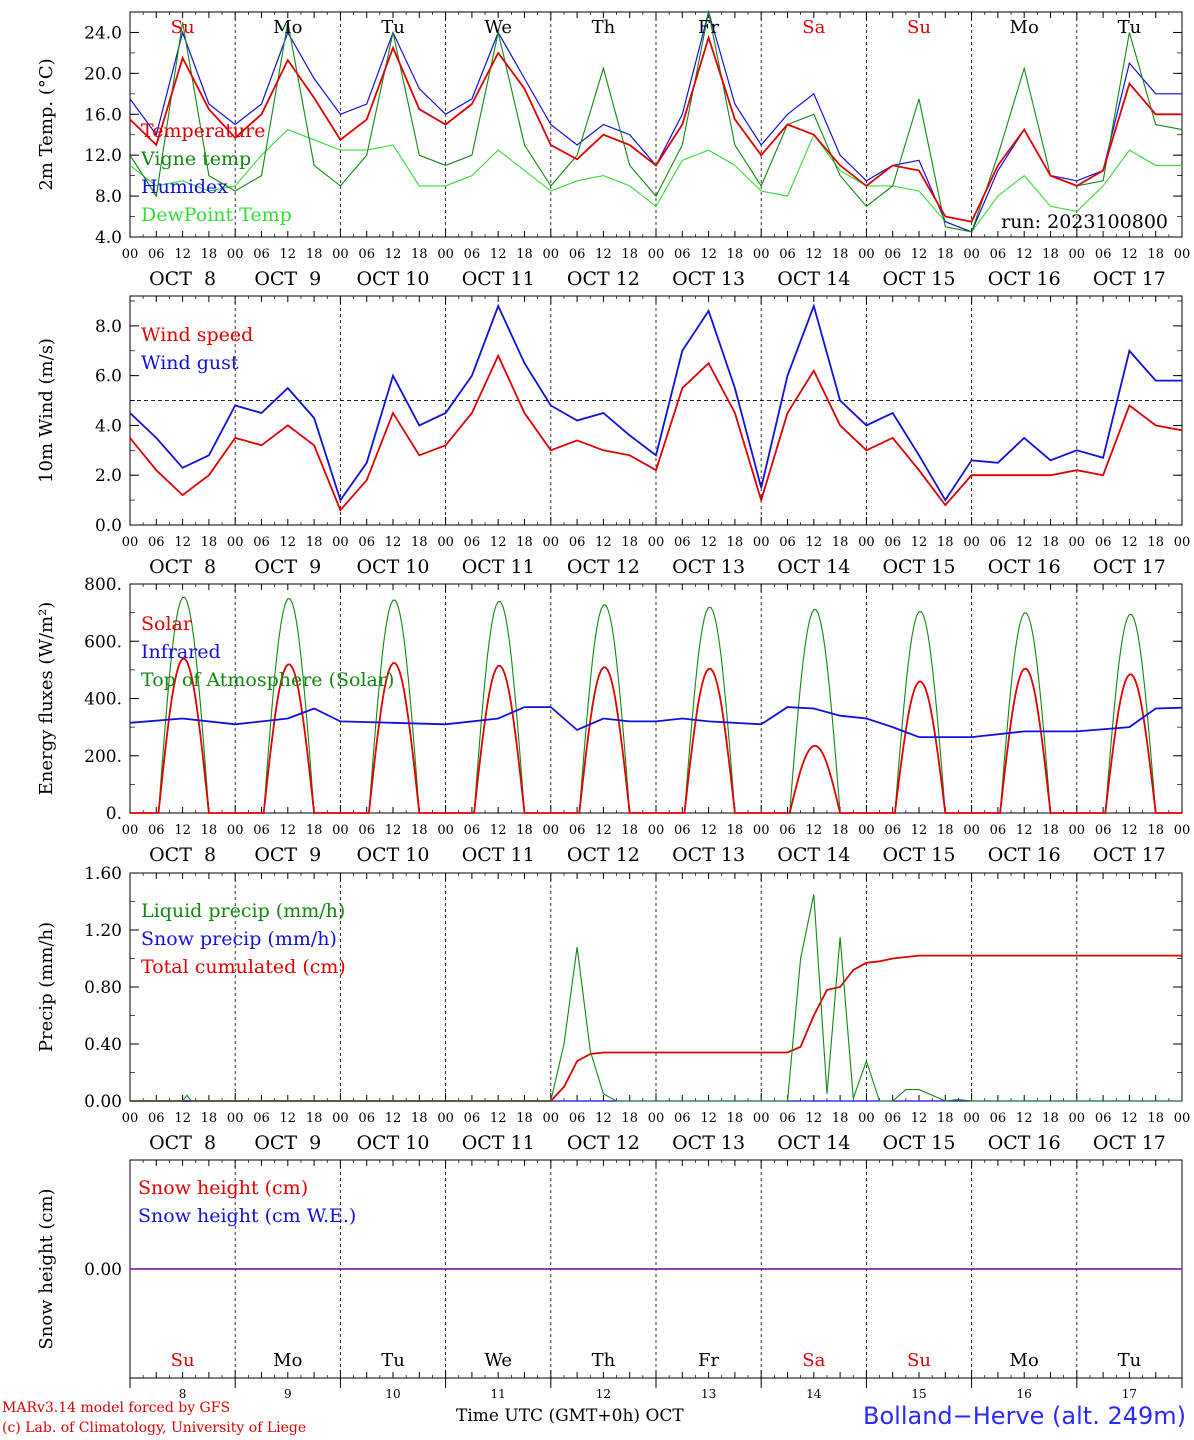 The width and height of the screenshot is (1194, 1440). Describe the element at coordinates (288, 1394) in the screenshot. I see `snow-day-number: 9` at that location.